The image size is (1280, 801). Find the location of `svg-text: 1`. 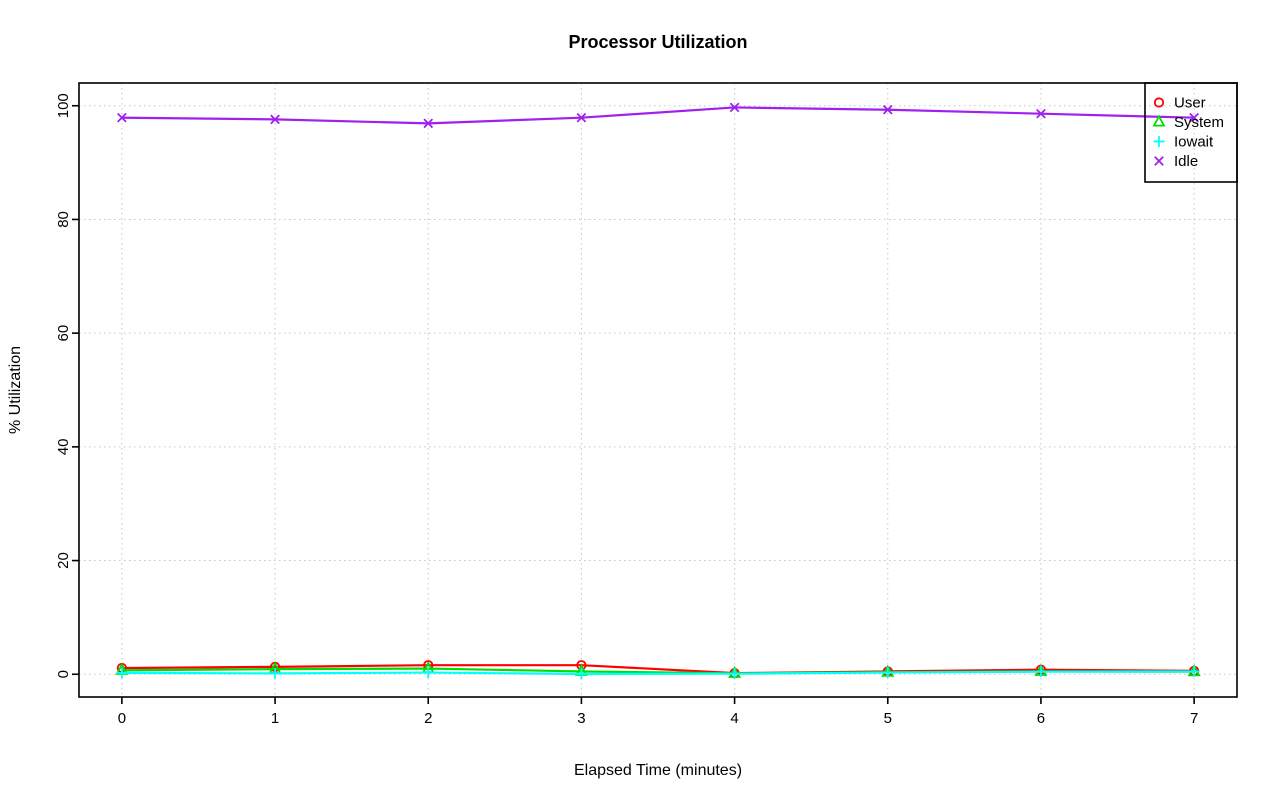

svg-text: 1 is located at coordinates (275, 718).